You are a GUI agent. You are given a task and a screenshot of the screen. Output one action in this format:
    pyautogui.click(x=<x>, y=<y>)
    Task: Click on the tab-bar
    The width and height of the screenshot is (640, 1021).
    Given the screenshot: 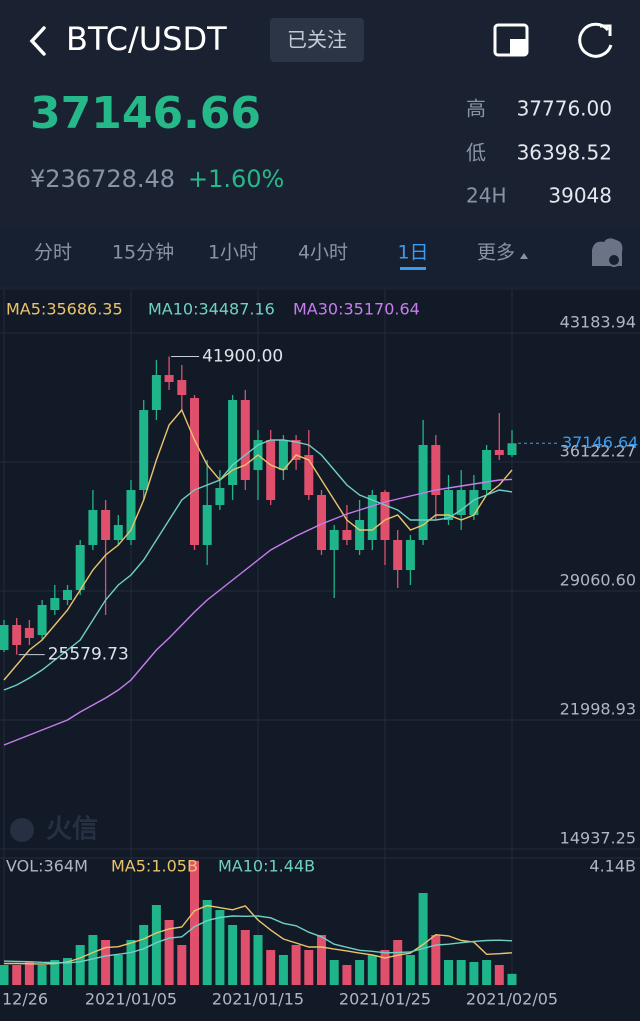 What is the action you would take?
    pyautogui.click(x=320, y=257)
    